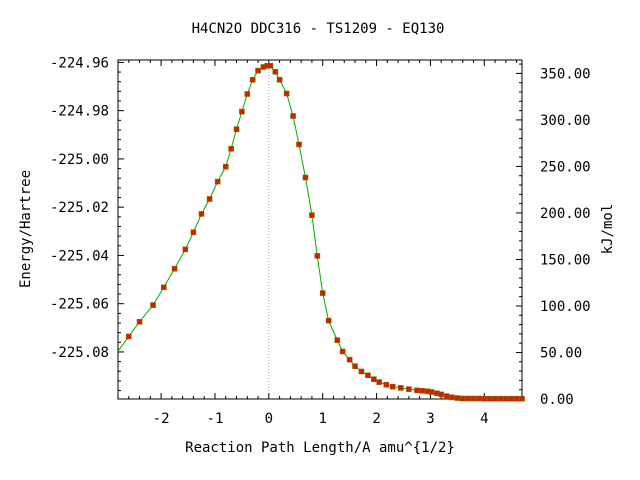 The width and height of the screenshot is (640, 480). Describe the element at coordinates (430, 419) in the screenshot. I see `x-tick-label: 3` at that location.